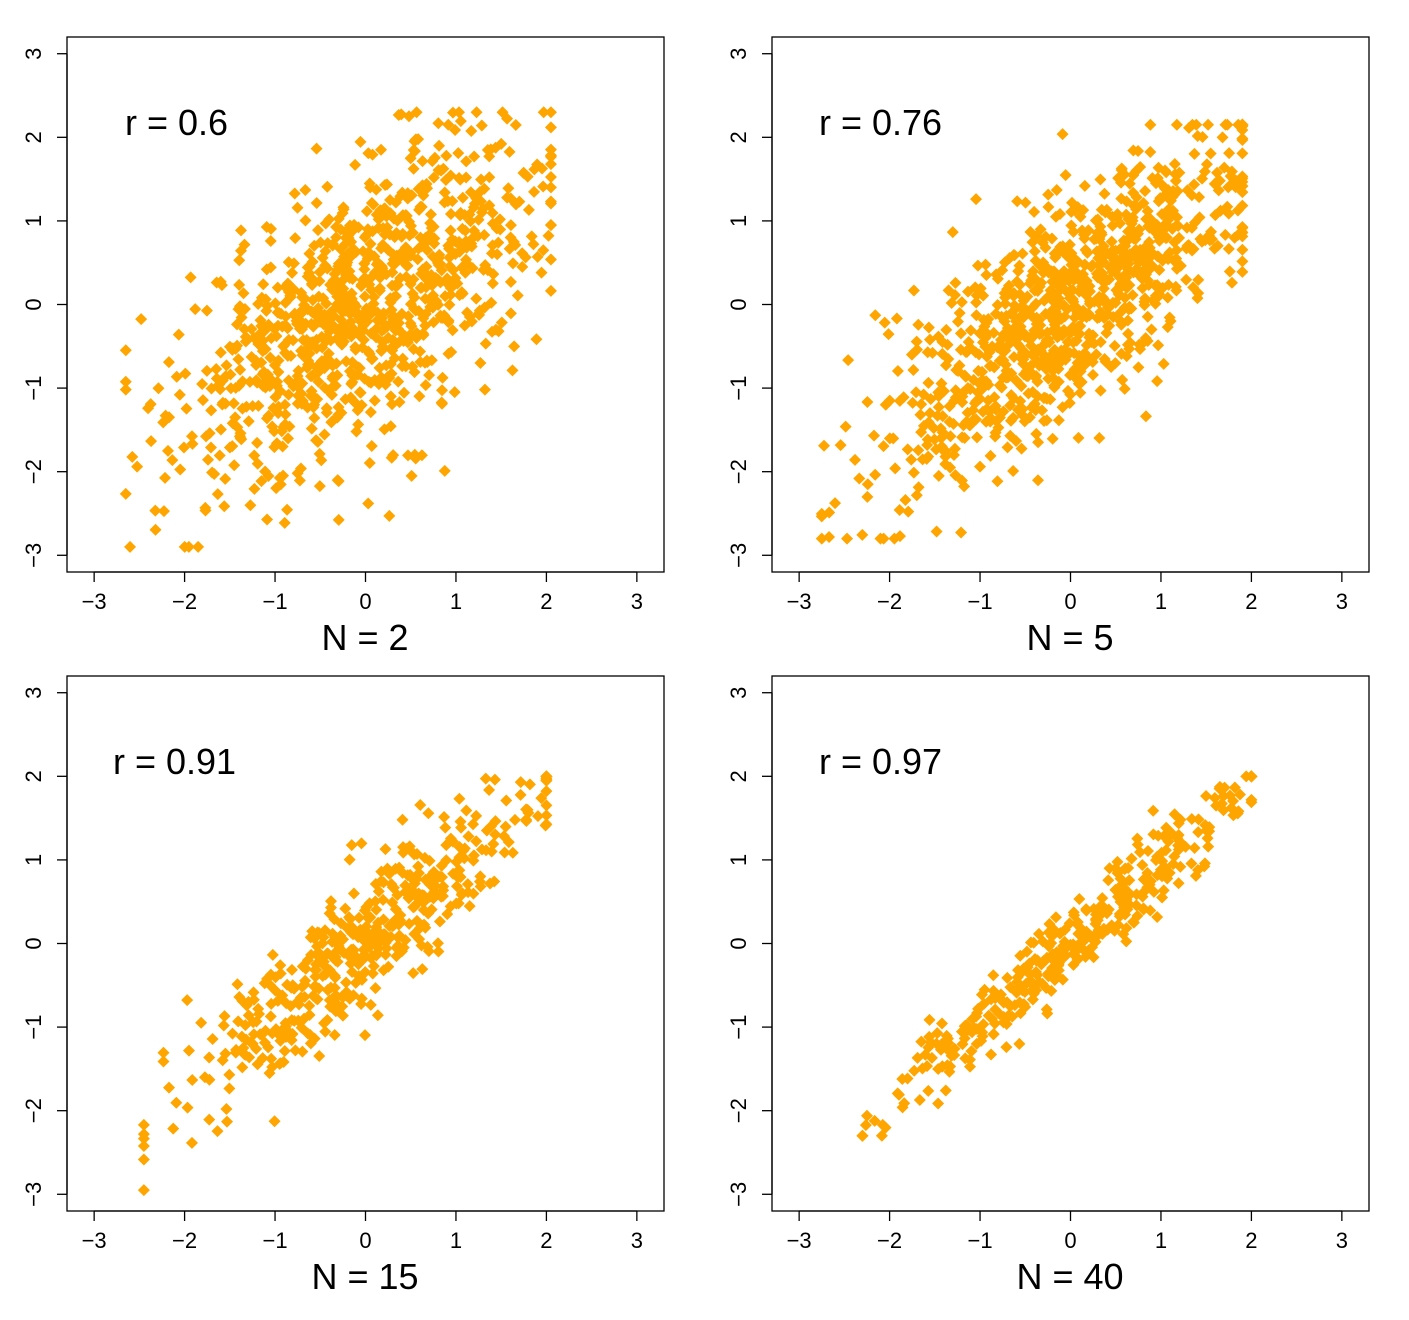 This screenshot has width=1409, height=1320. I want to click on x-axis-label: N = 40, so click(1069, 1276).